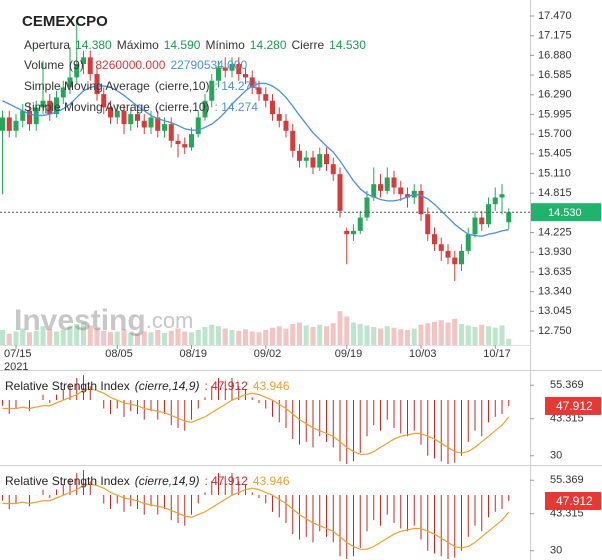 This screenshot has height=560, width=602. I want to click on ohlc-value: 14.530, so click(347, 45).